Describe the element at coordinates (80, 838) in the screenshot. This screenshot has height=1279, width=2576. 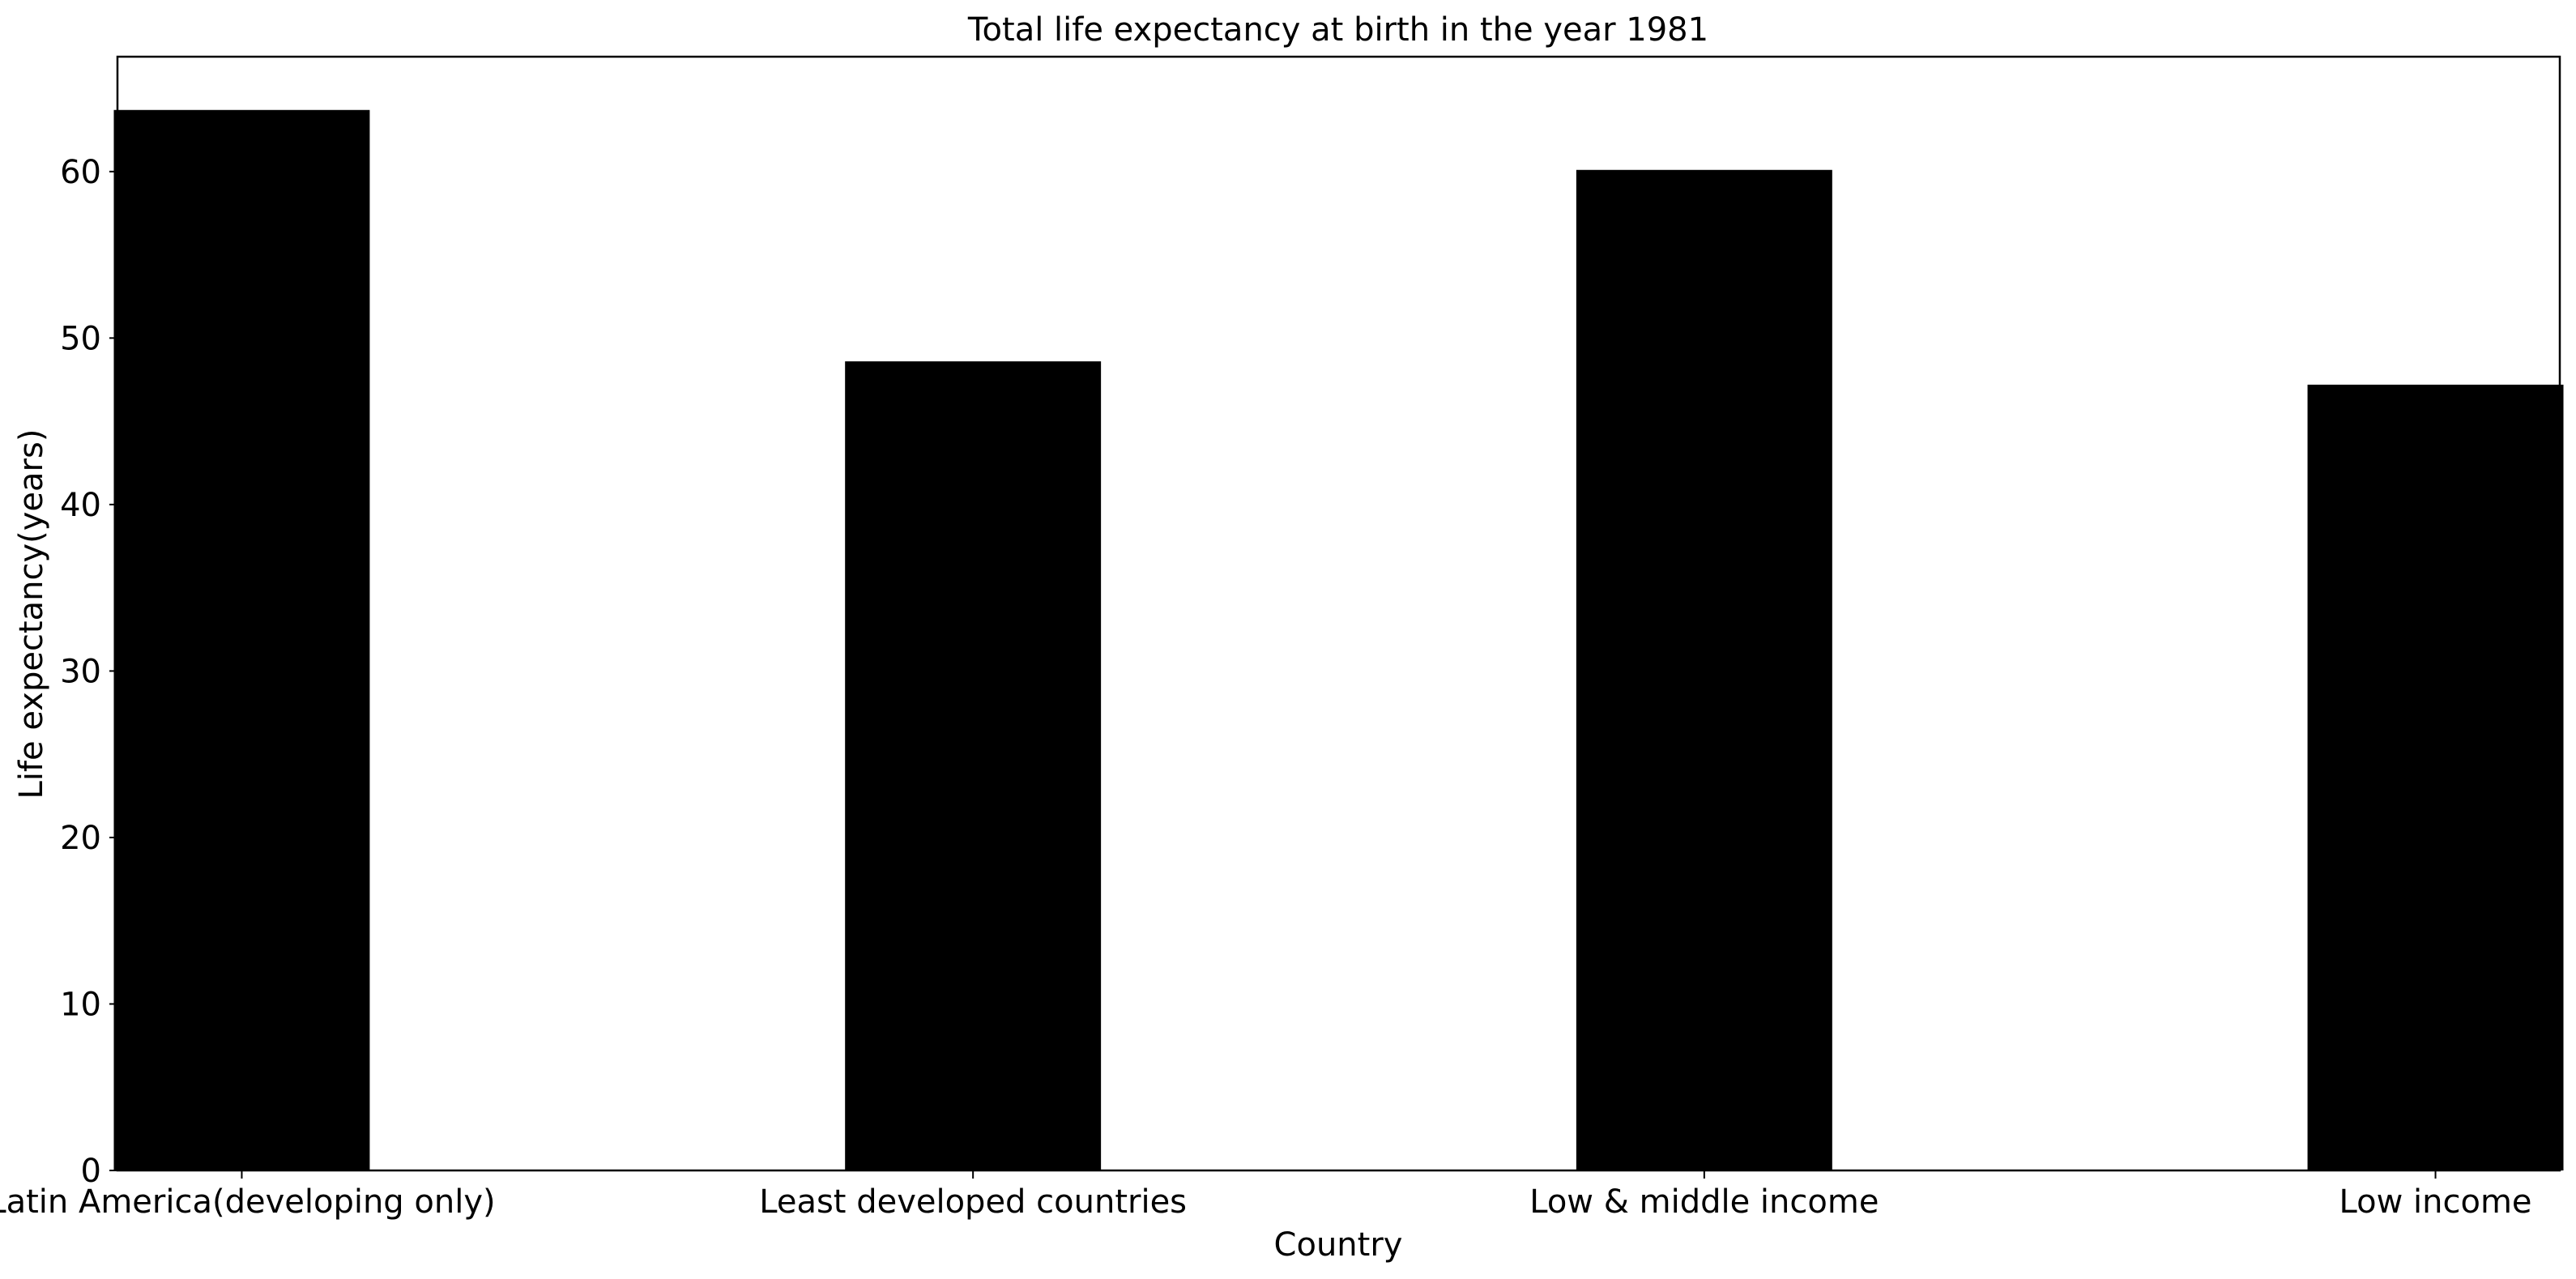
I see `y-tick-label: 20` at that location.